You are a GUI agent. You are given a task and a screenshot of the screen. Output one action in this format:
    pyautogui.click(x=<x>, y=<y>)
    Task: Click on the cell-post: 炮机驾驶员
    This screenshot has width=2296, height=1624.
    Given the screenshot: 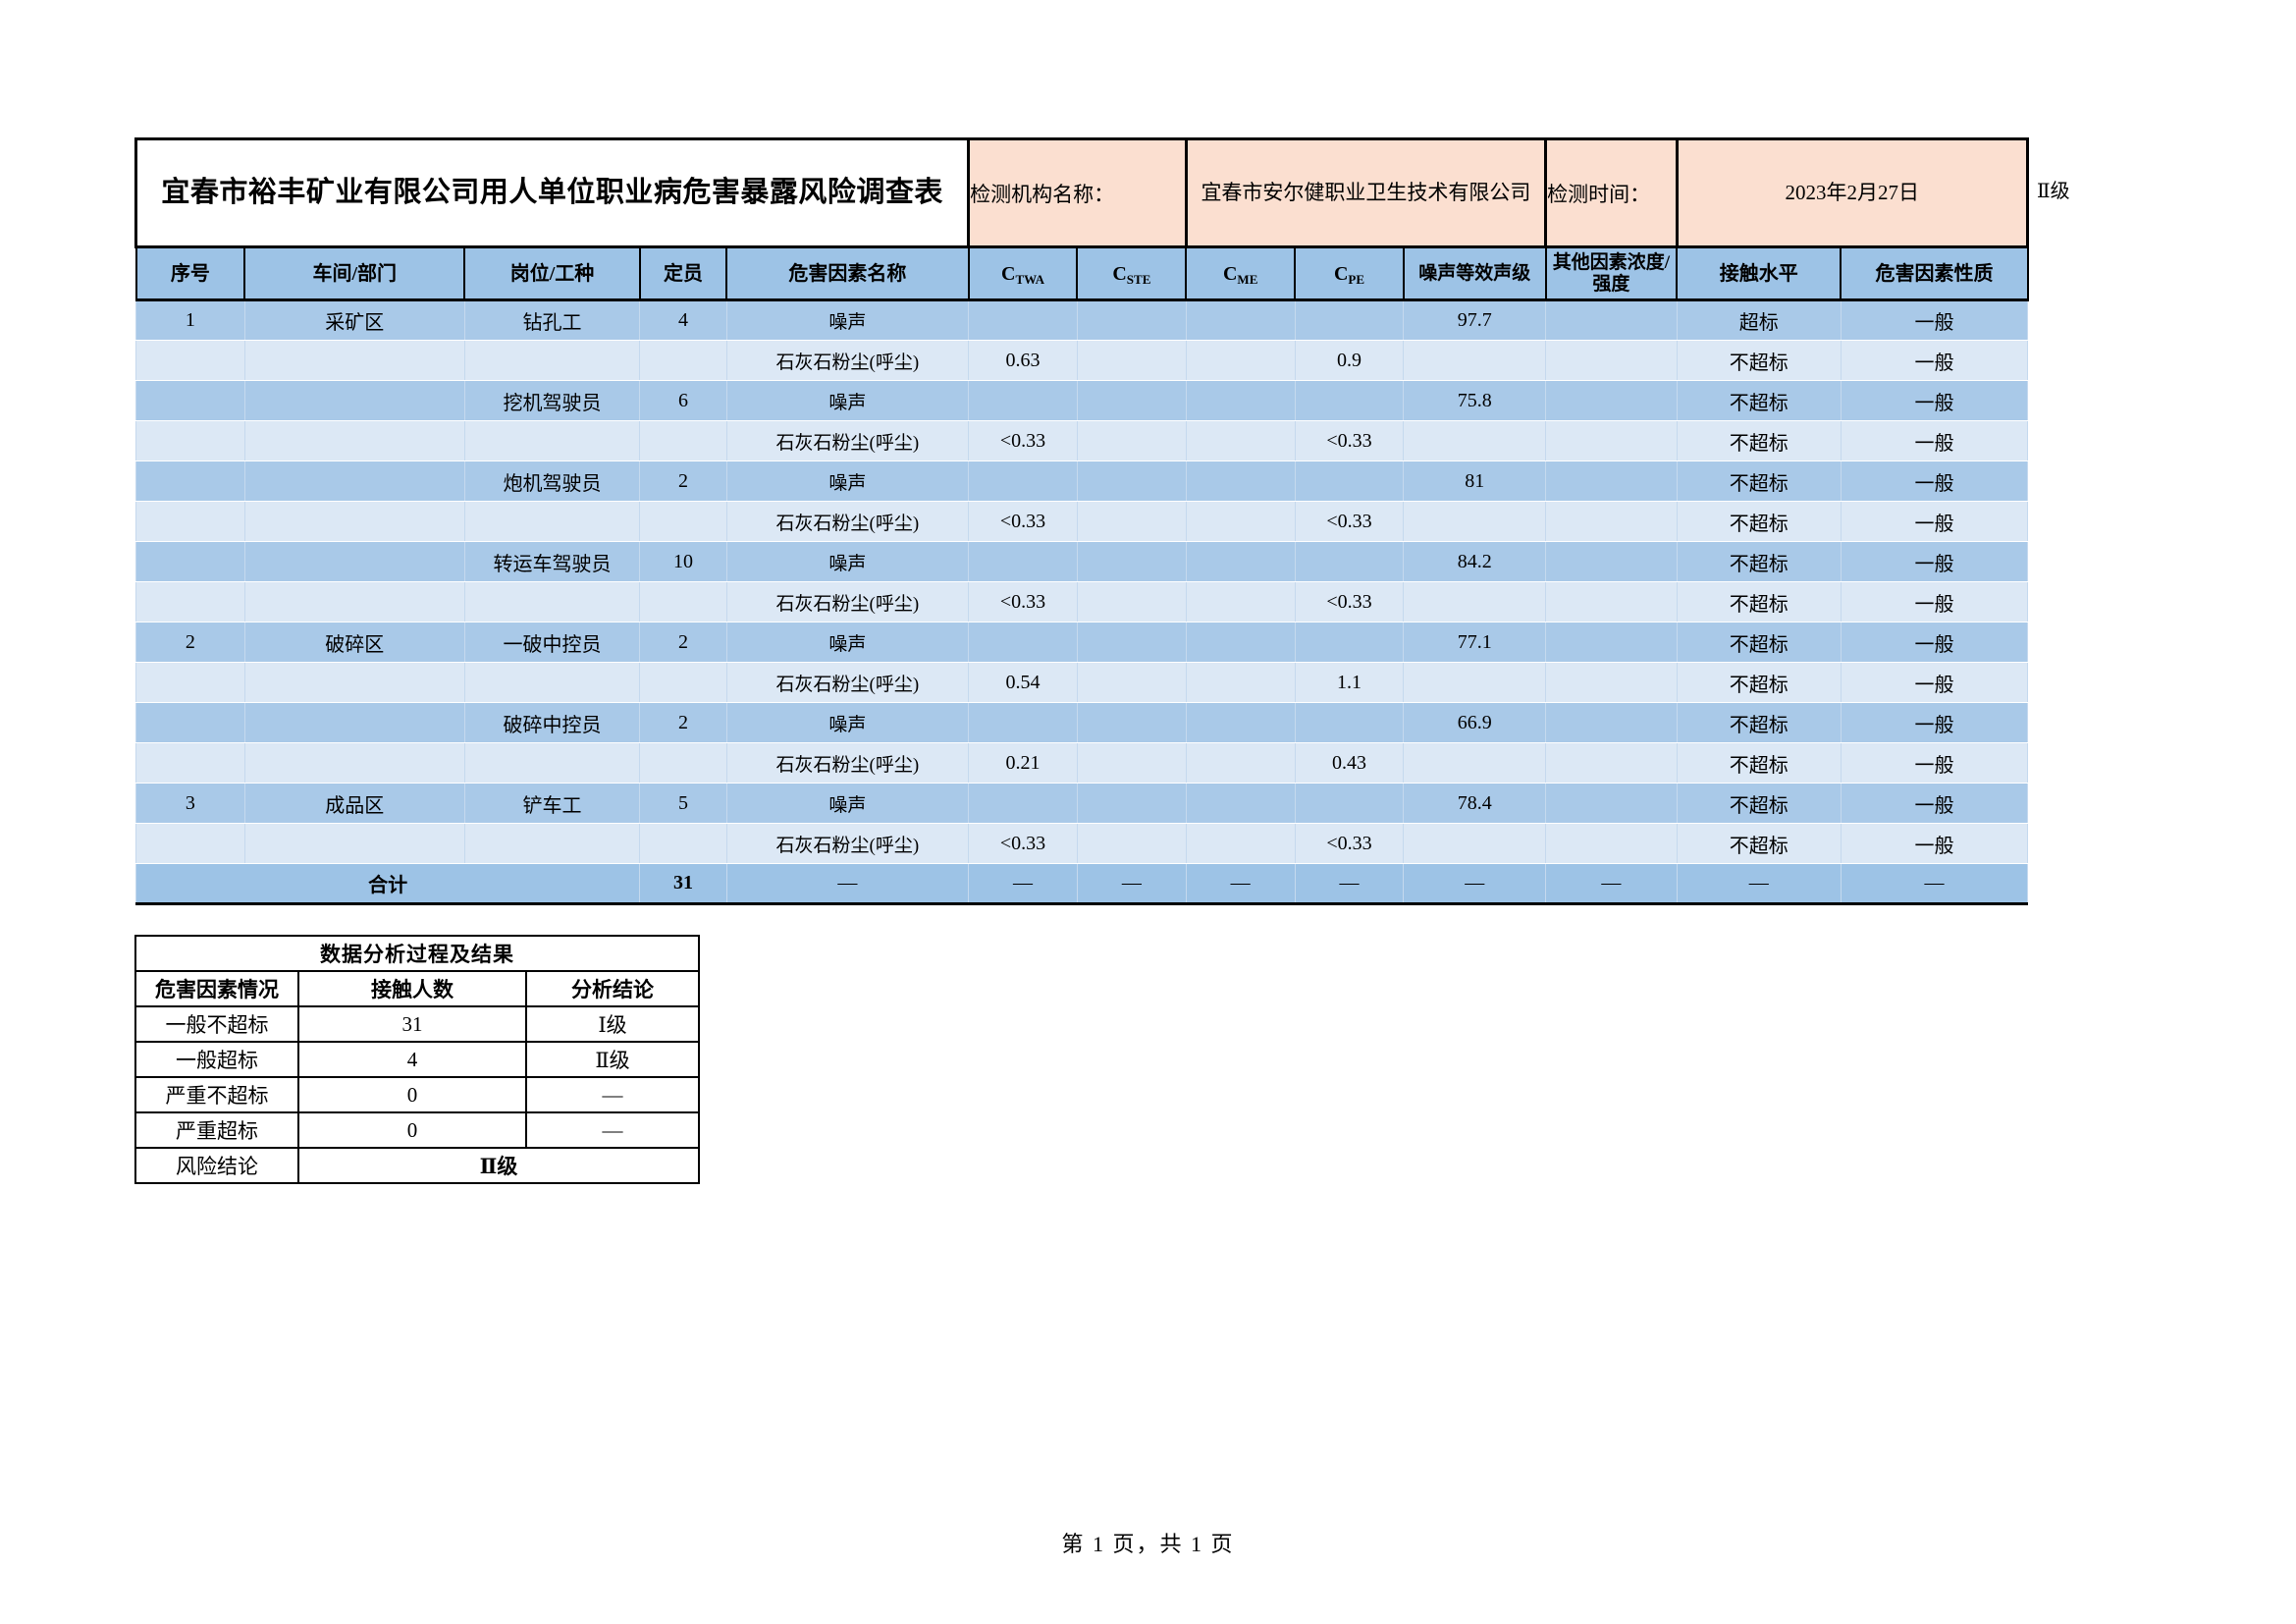 What is the action you would take?
    pyautogui.click(x=552, y=481)
    